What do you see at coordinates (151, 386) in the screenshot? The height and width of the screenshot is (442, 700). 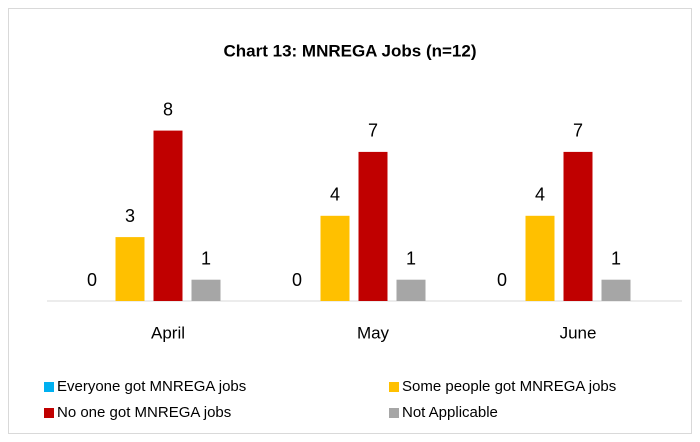 I see `legend-label: Everyone got MNREGA jobs` at bounding box center [151, 386].